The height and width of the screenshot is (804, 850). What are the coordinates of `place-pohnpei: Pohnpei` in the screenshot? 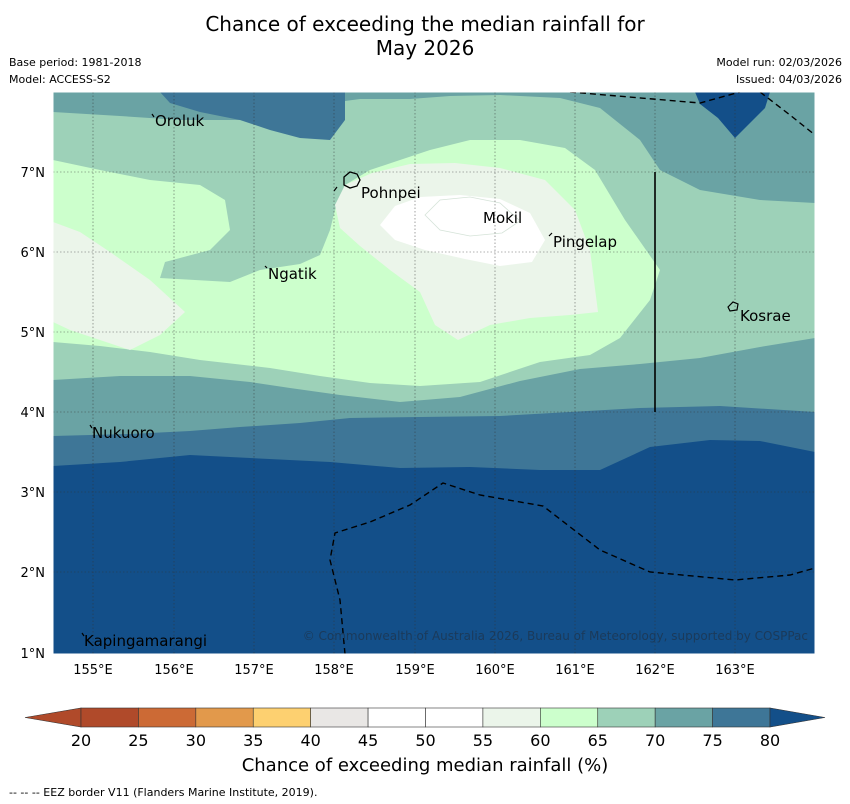 It's located at (391, 193).